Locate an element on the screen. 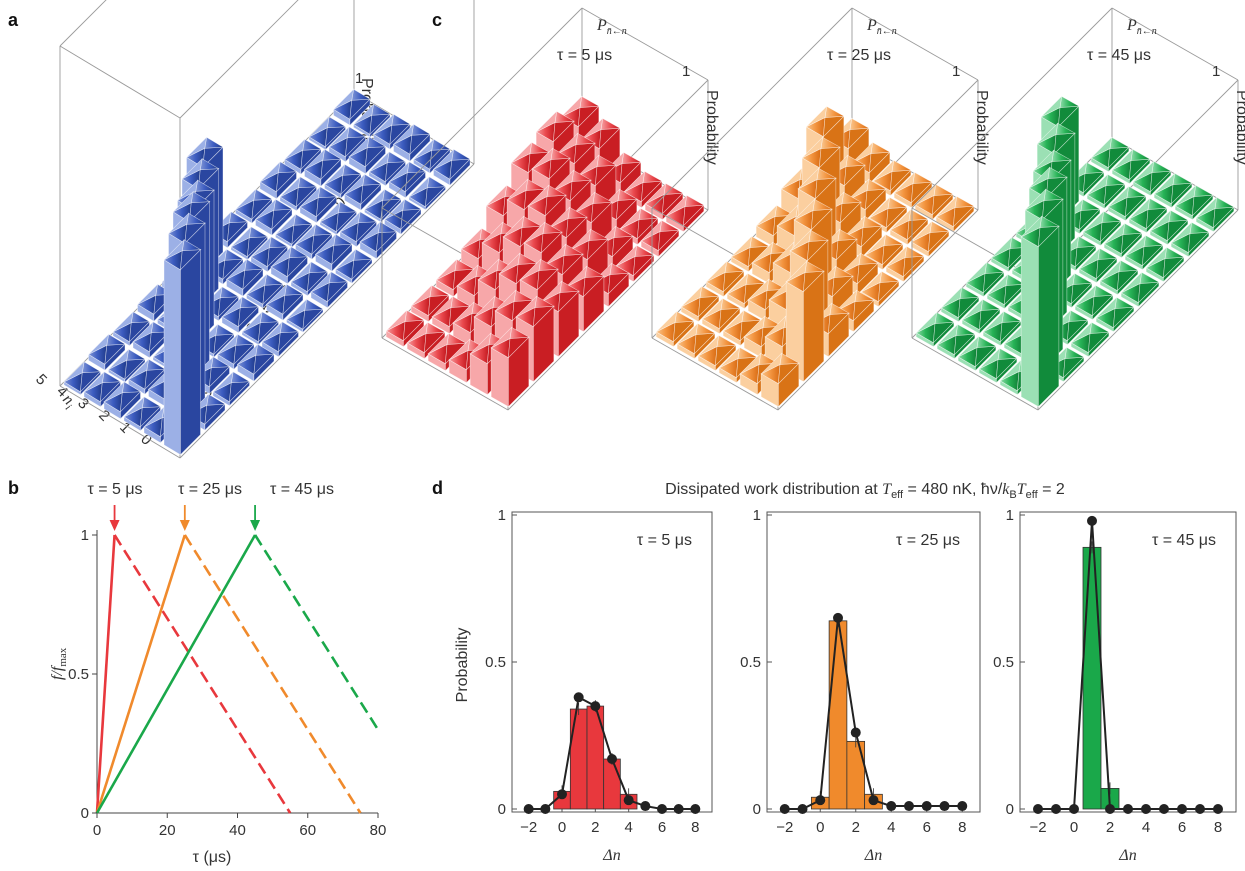 This screenshot has height=871, width=1245. panel-c-histogram-tau45: τ = 45 μs Pn̄←n 1 Probability is located at coordinates (1078, 209).